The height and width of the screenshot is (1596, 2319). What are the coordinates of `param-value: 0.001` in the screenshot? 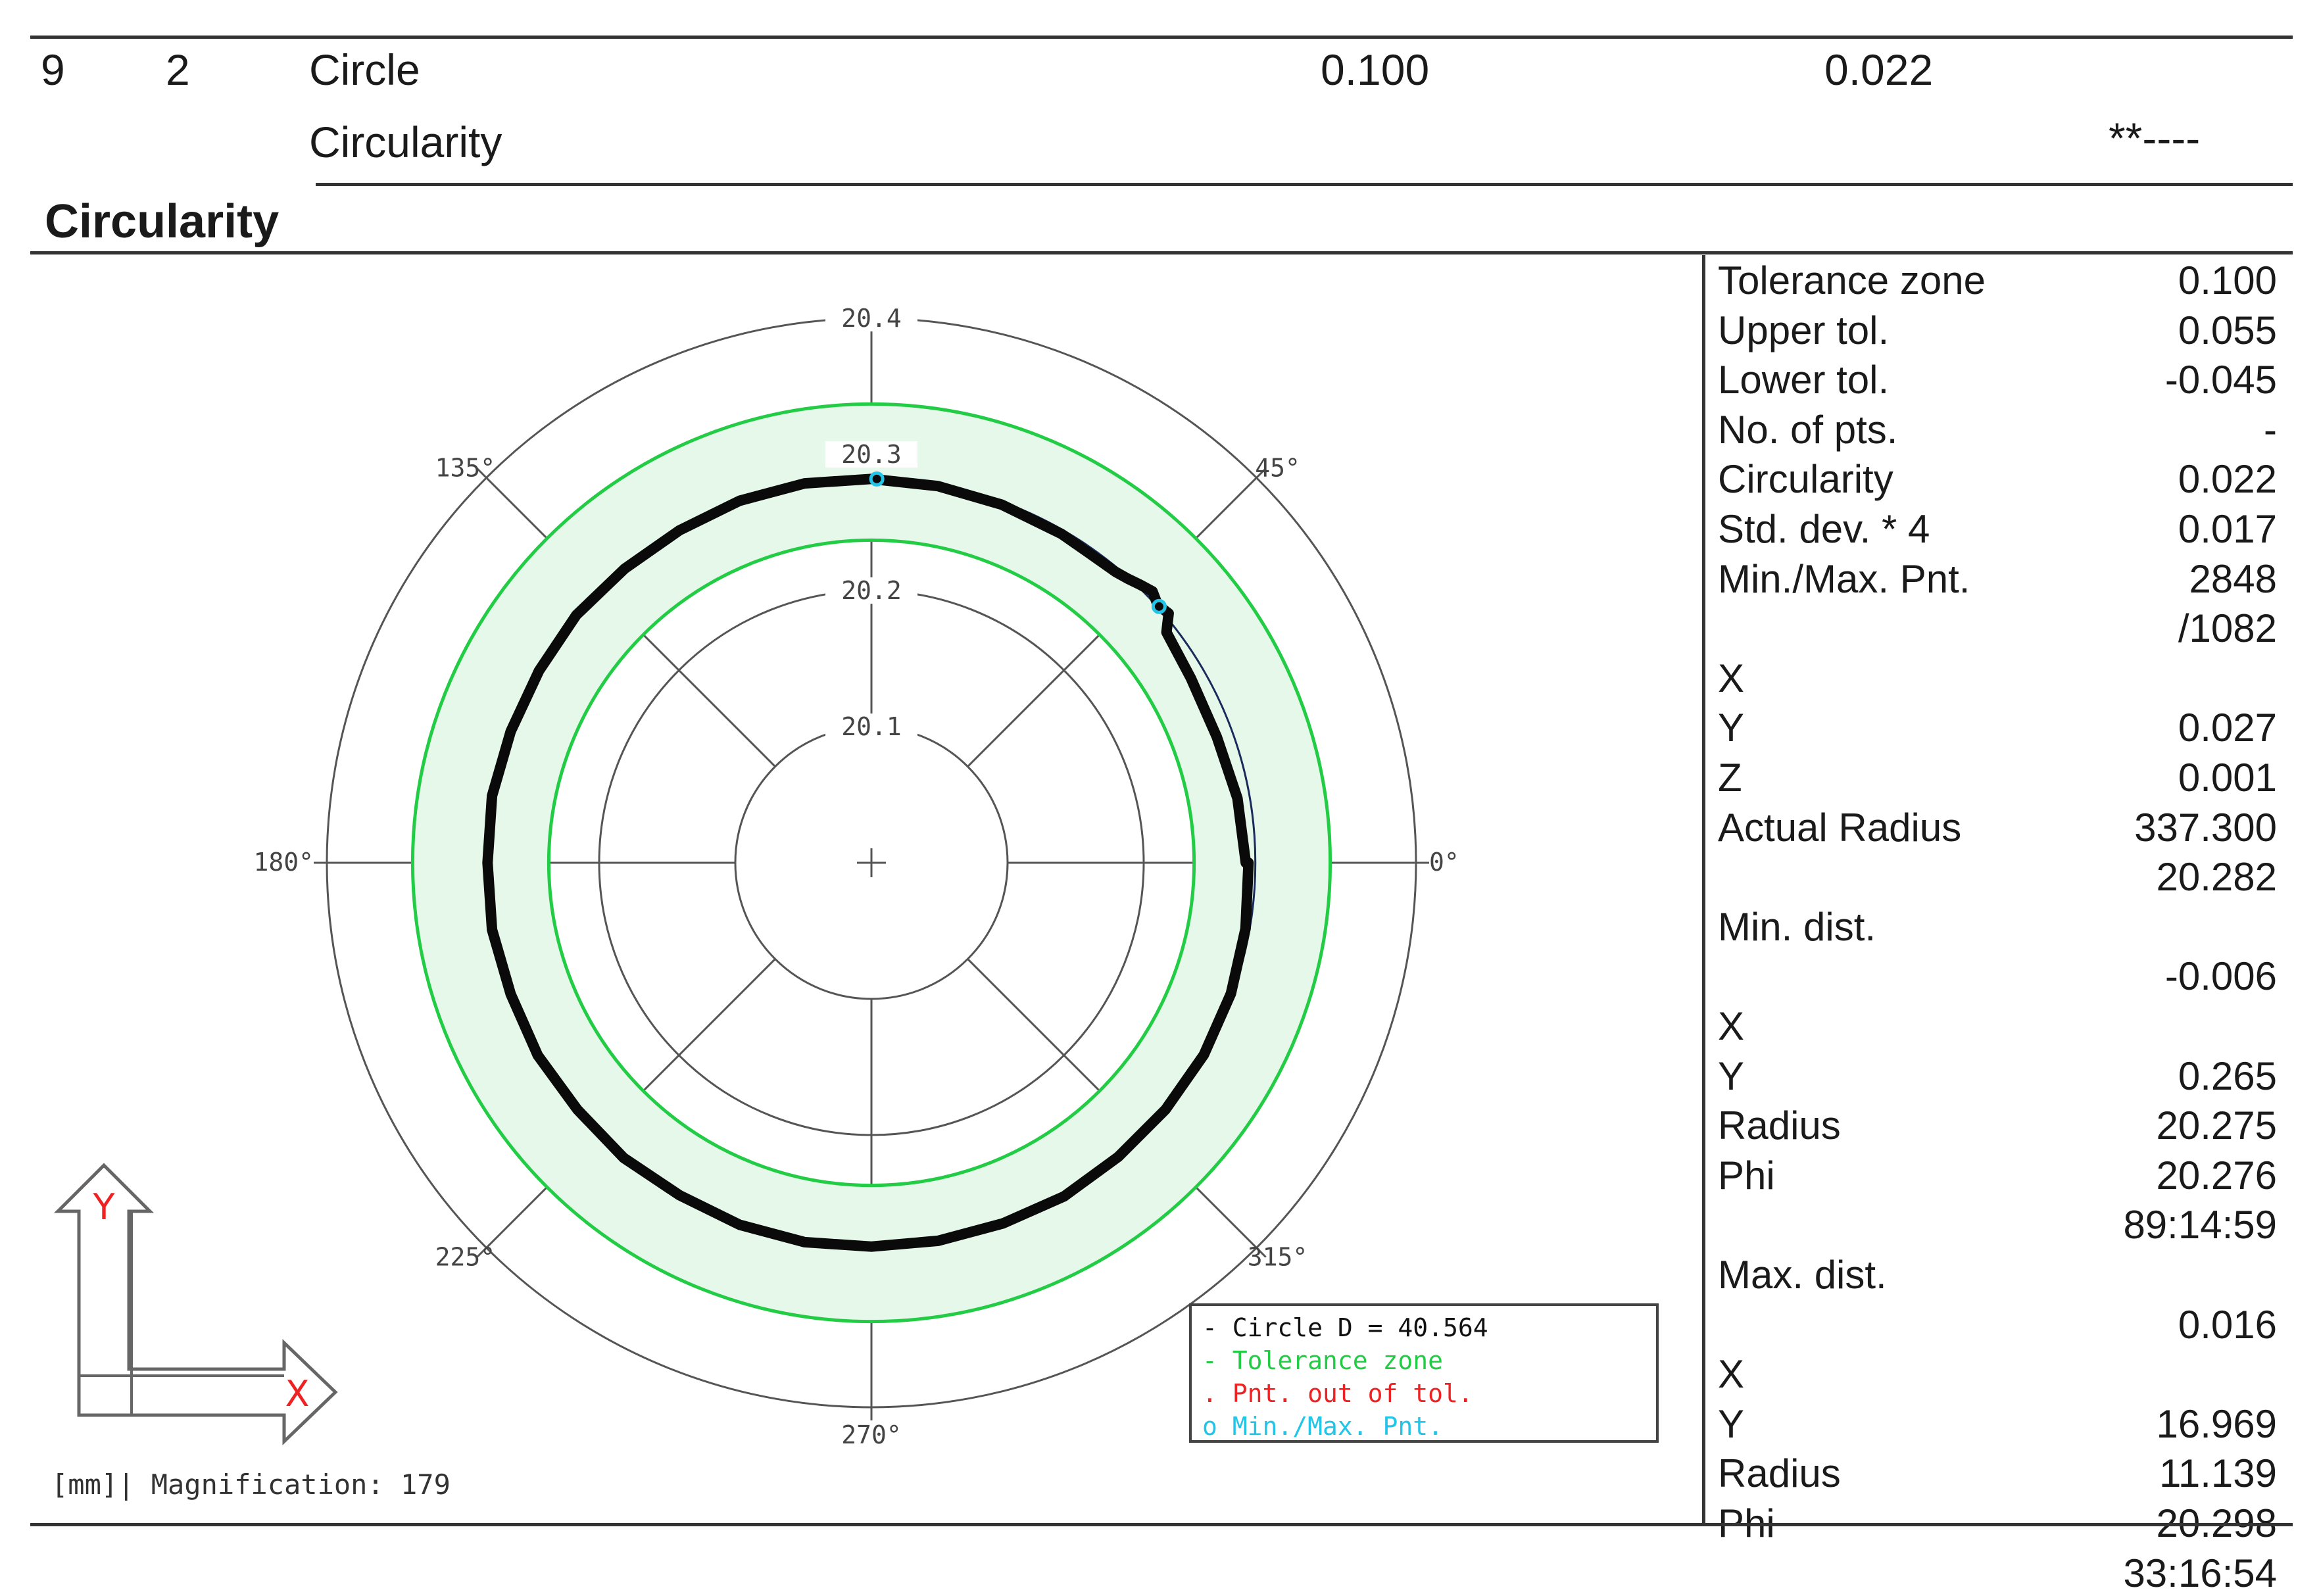 It's located at (2227, 778).